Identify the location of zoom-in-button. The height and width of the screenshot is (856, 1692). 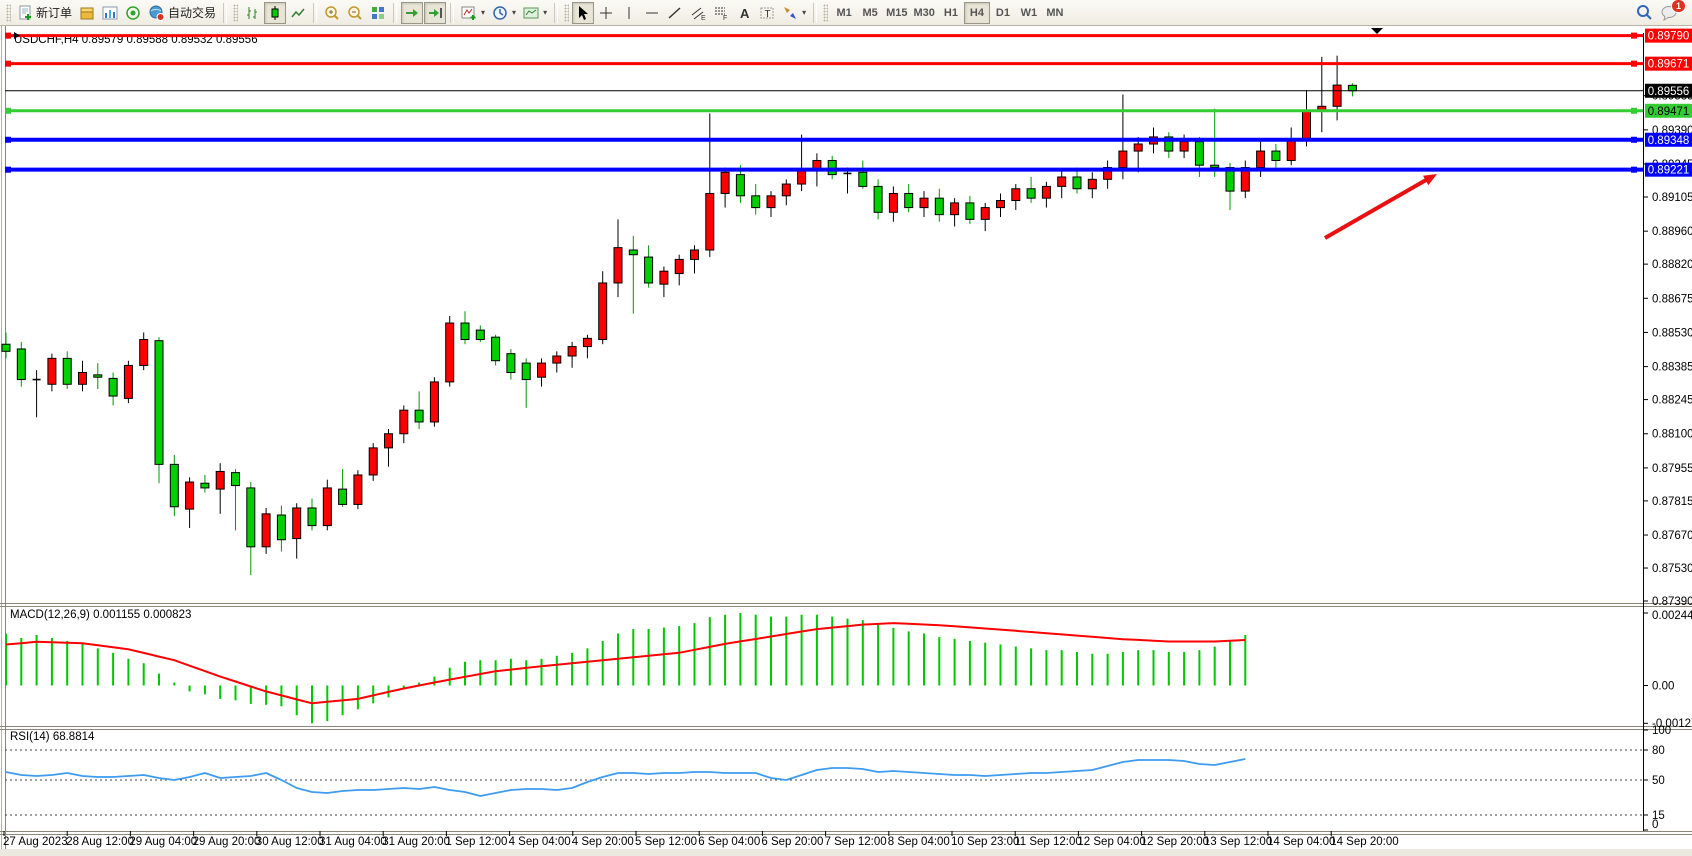
(332, 13).